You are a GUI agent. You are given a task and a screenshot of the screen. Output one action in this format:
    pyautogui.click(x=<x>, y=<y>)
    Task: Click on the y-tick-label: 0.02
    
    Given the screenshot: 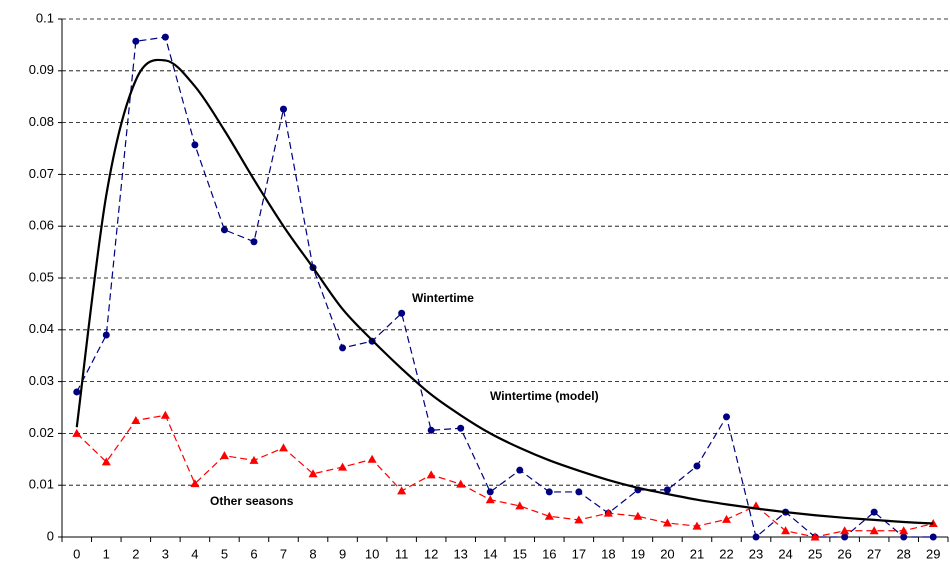 What is the action you would take?
    pyautogui.click(x=41, y=432)
    